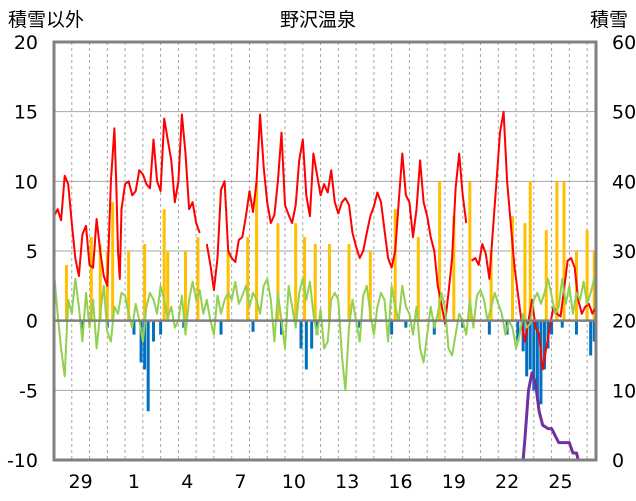 The height and width of the screenshot is (501, 636). Describe the element at coordinates (22, 252) in the screenshot. I see `left-y-ticks: -10 -5 0 5 10 15 20` at that location.